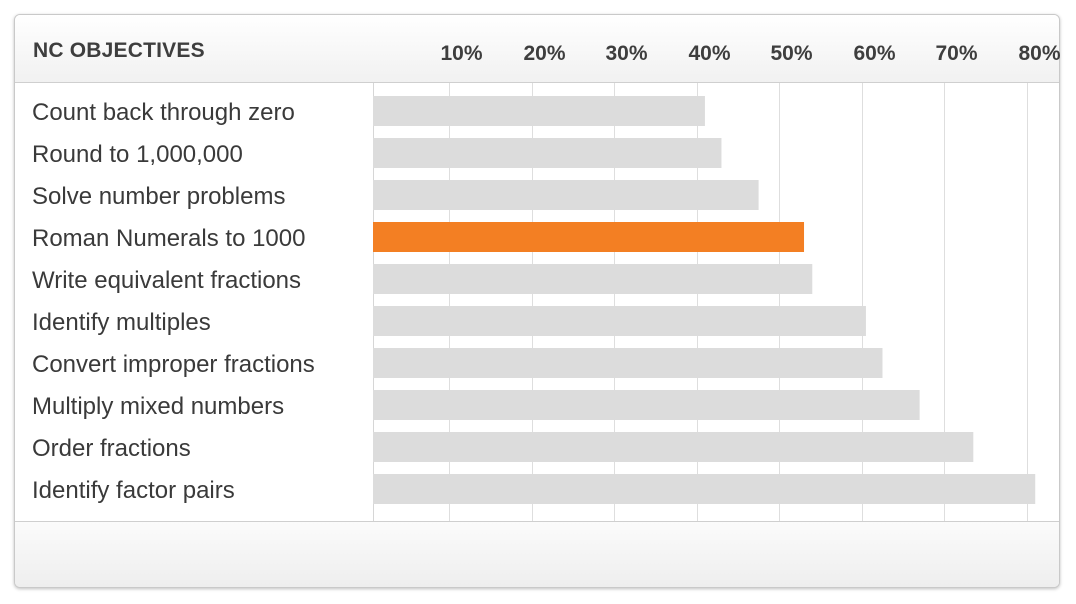  I want to click on category-label: Multiply mixed numbers, so click(158, 406).